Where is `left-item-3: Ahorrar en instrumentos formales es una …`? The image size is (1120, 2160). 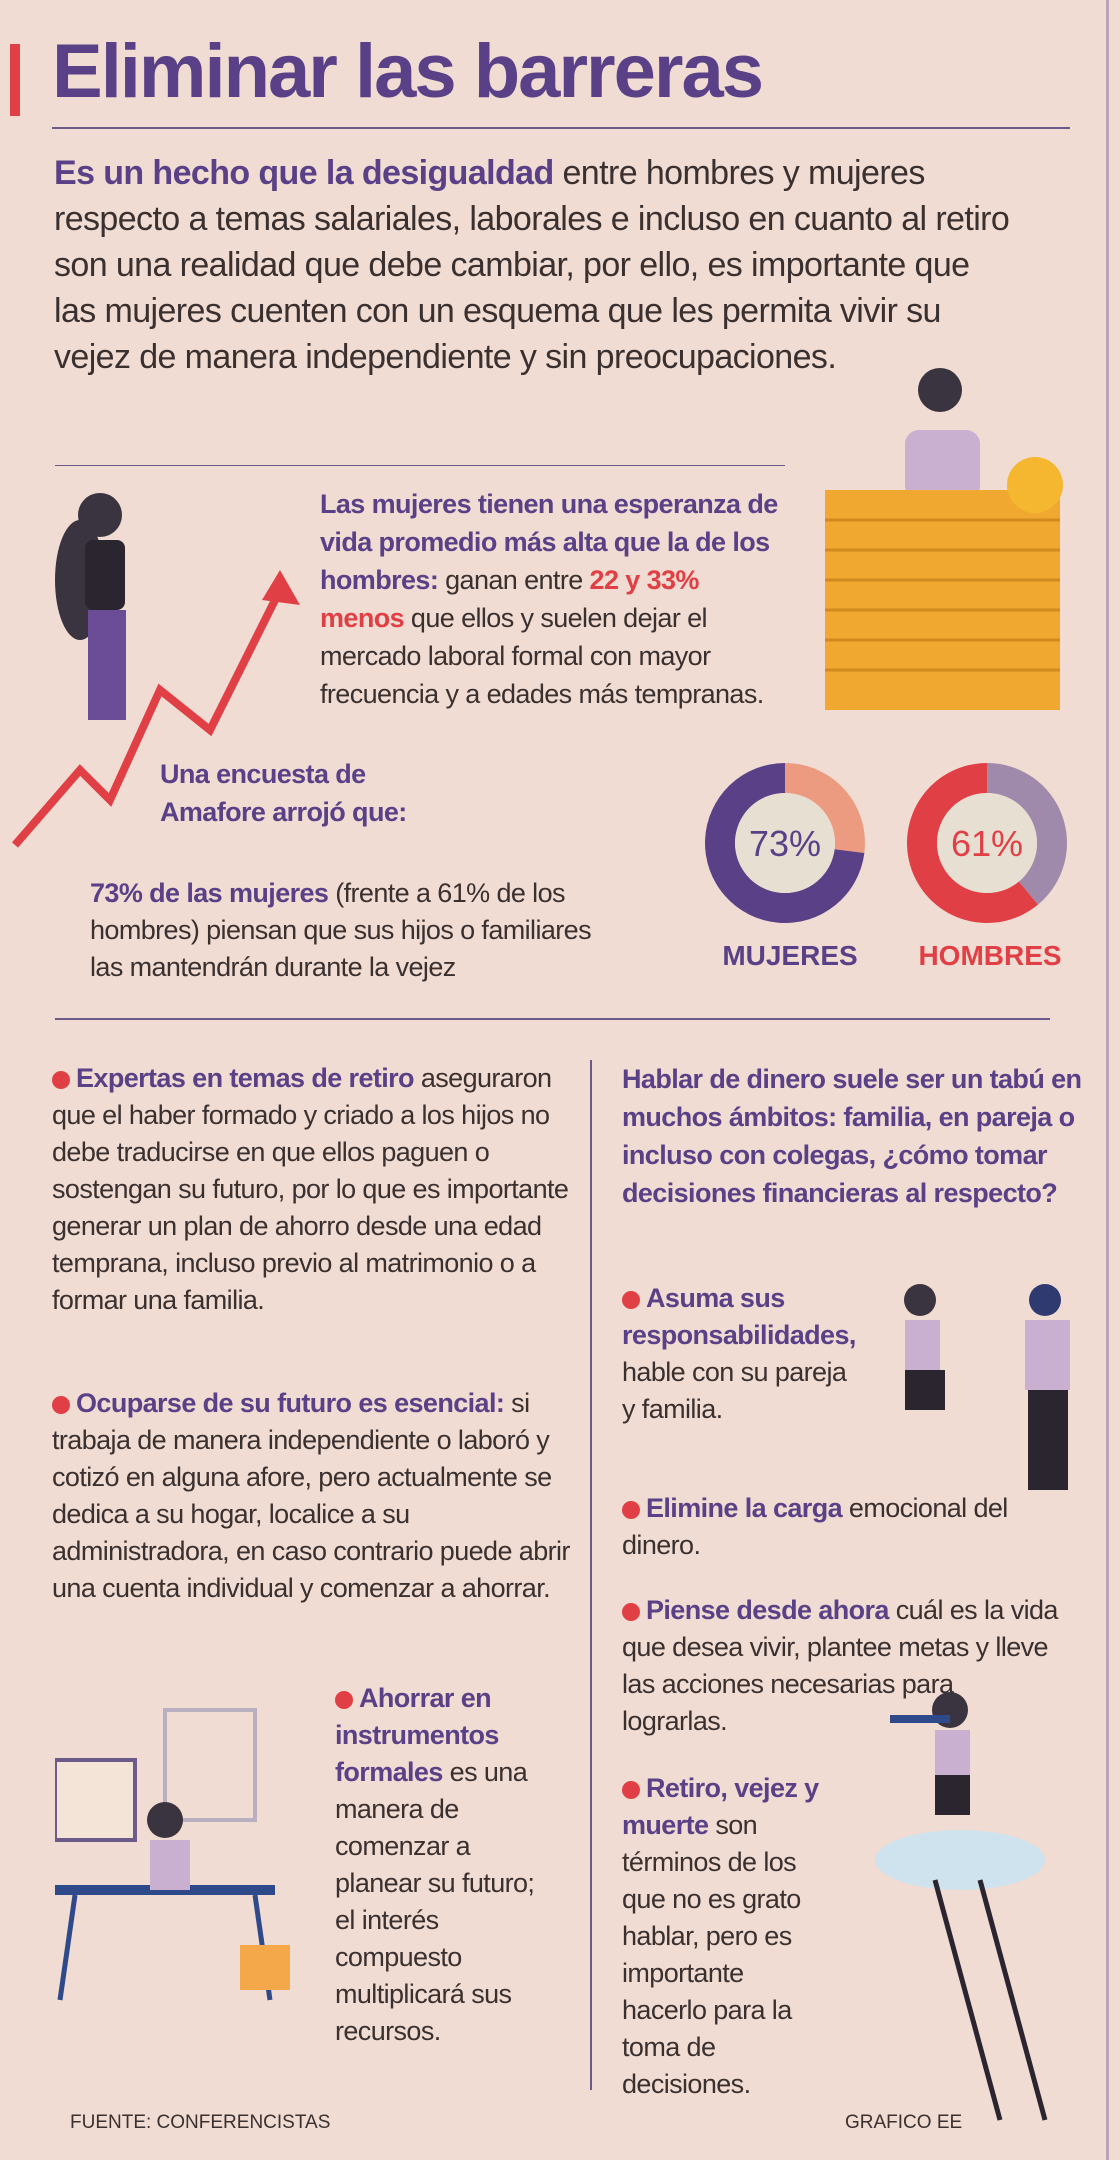
left-item-3: Ahorrar en instrumentos formales es una … is located at coordinates (445, 1865).